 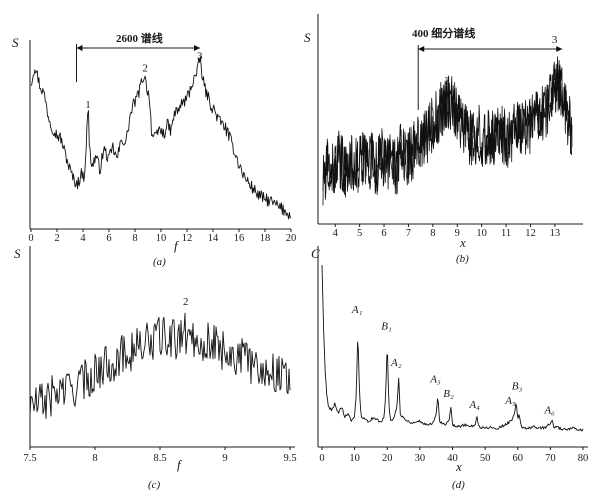 I want to click on panel-a-peaks: 1 2 3, so click(x=144, y=80).